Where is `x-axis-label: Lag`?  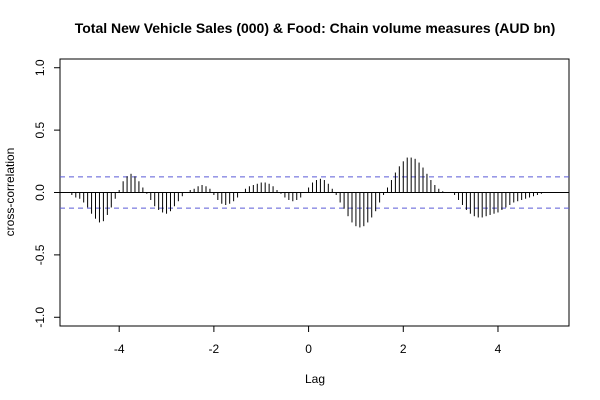
x-axis-label: Lag is located at coordinates (315, 379).